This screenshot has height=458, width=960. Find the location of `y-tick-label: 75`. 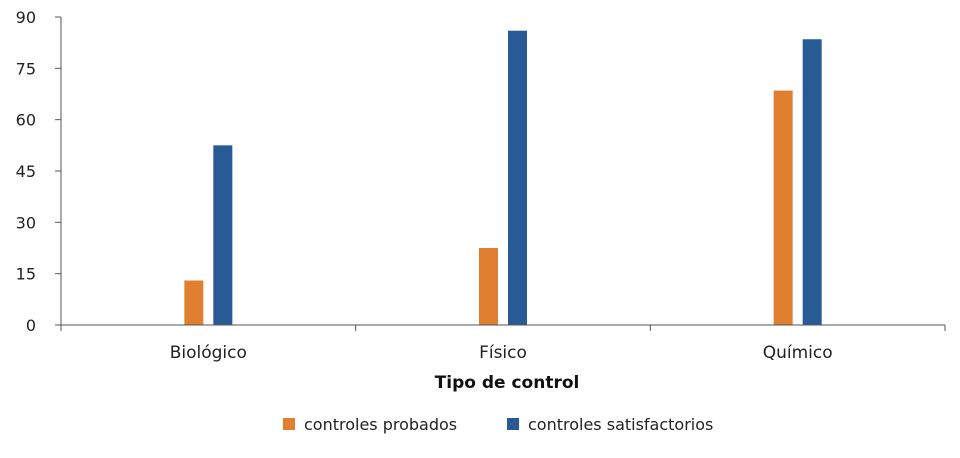

y-tick-label: 75 is located at coordinates (26, 68).